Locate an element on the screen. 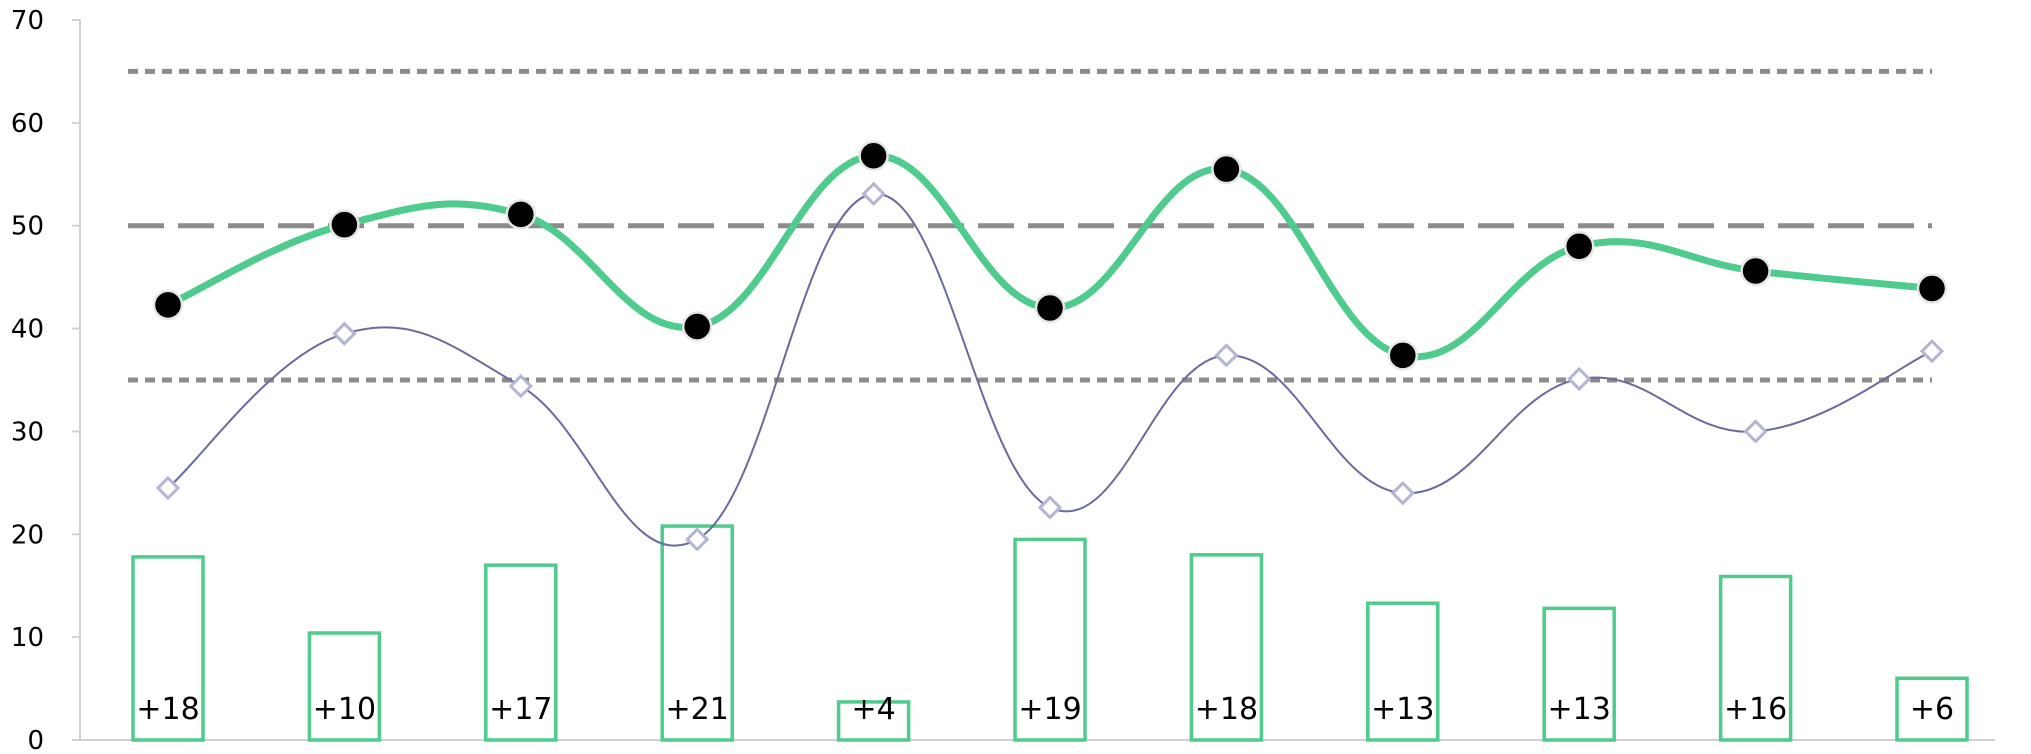  bar-data-label: +19 is located at coordinates (1049, 709).